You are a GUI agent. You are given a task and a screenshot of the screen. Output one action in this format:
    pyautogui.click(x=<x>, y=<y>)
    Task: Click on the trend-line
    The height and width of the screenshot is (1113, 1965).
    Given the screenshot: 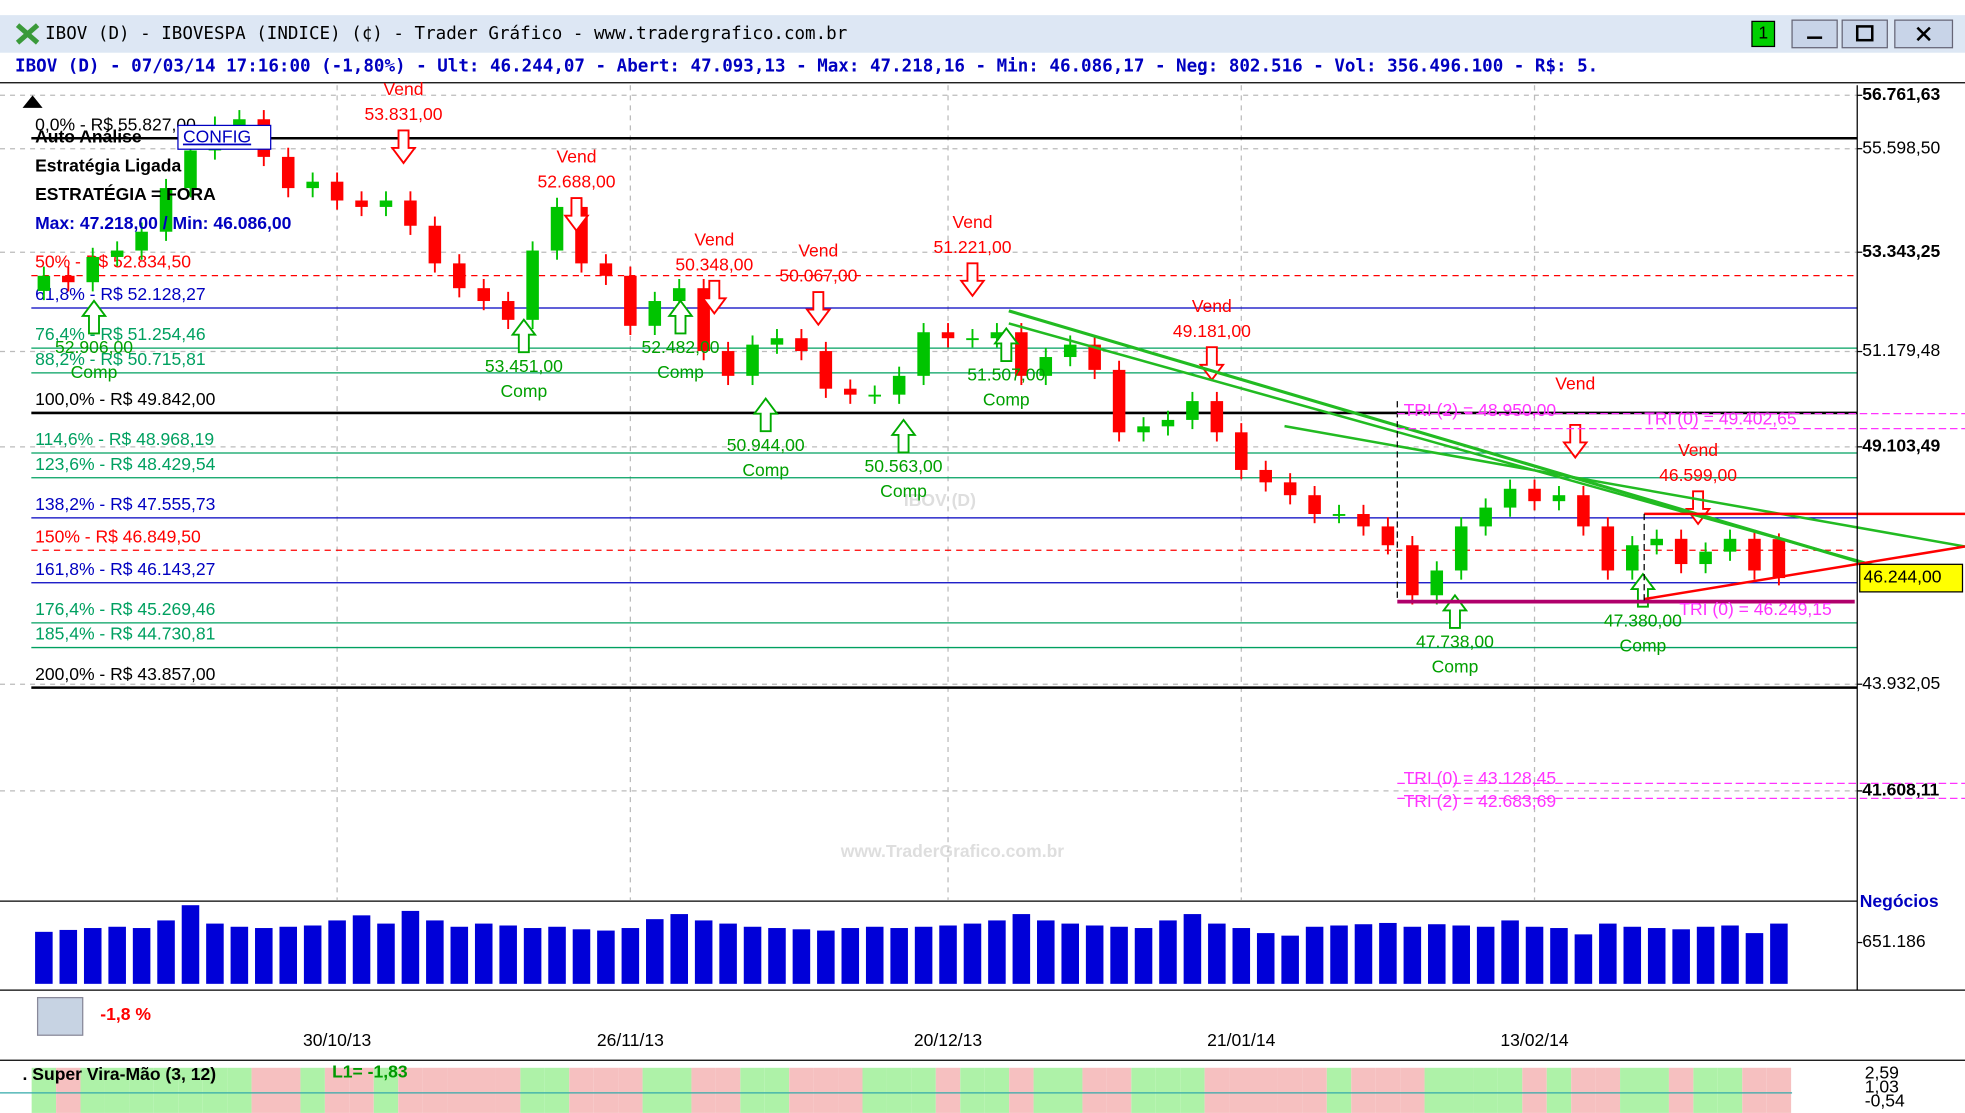 What is the action you would take?
    pyautogui.click(x=1450, y=447)
    